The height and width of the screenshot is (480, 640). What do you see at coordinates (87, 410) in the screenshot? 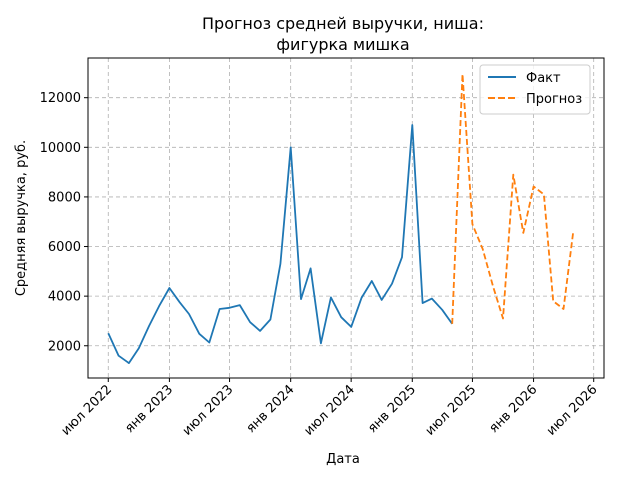
I see `x-tick-label: июл 2022` at bounding box center [87, 410].